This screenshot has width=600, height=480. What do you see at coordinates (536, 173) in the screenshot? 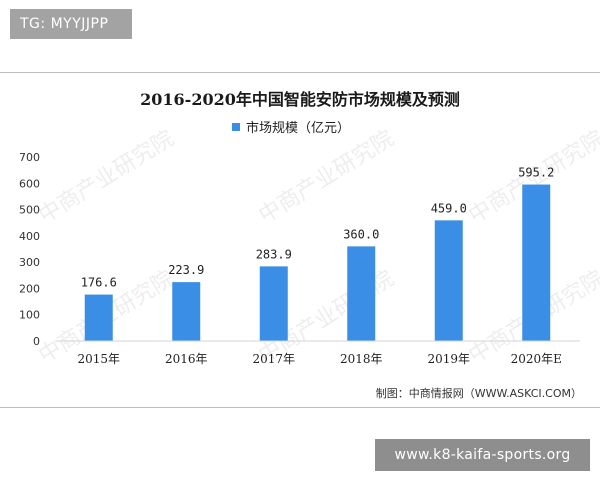
I see `bar-value-label: 595.2` at bounding box center [536, 173].